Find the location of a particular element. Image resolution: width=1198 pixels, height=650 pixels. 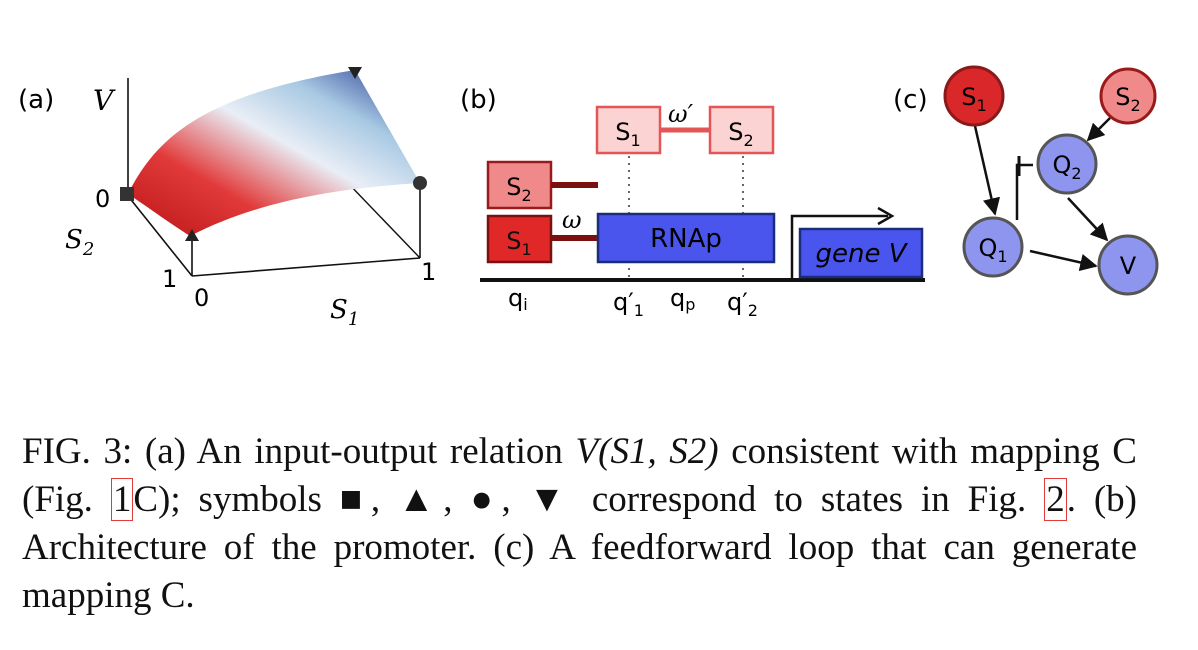

panel-c-label: (c) is located at coordinates (910, 100).